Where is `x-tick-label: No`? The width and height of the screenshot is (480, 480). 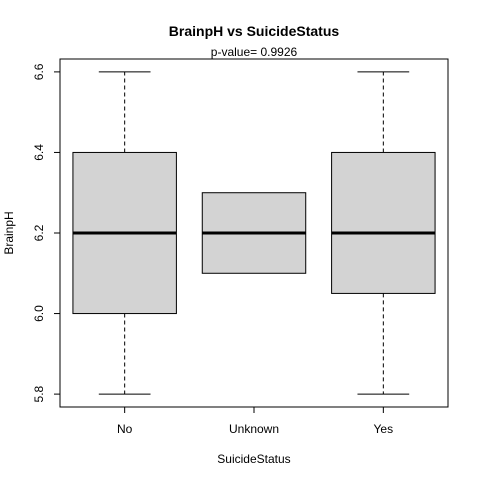 x-tick-label: No is located at coordinates (125, 429).